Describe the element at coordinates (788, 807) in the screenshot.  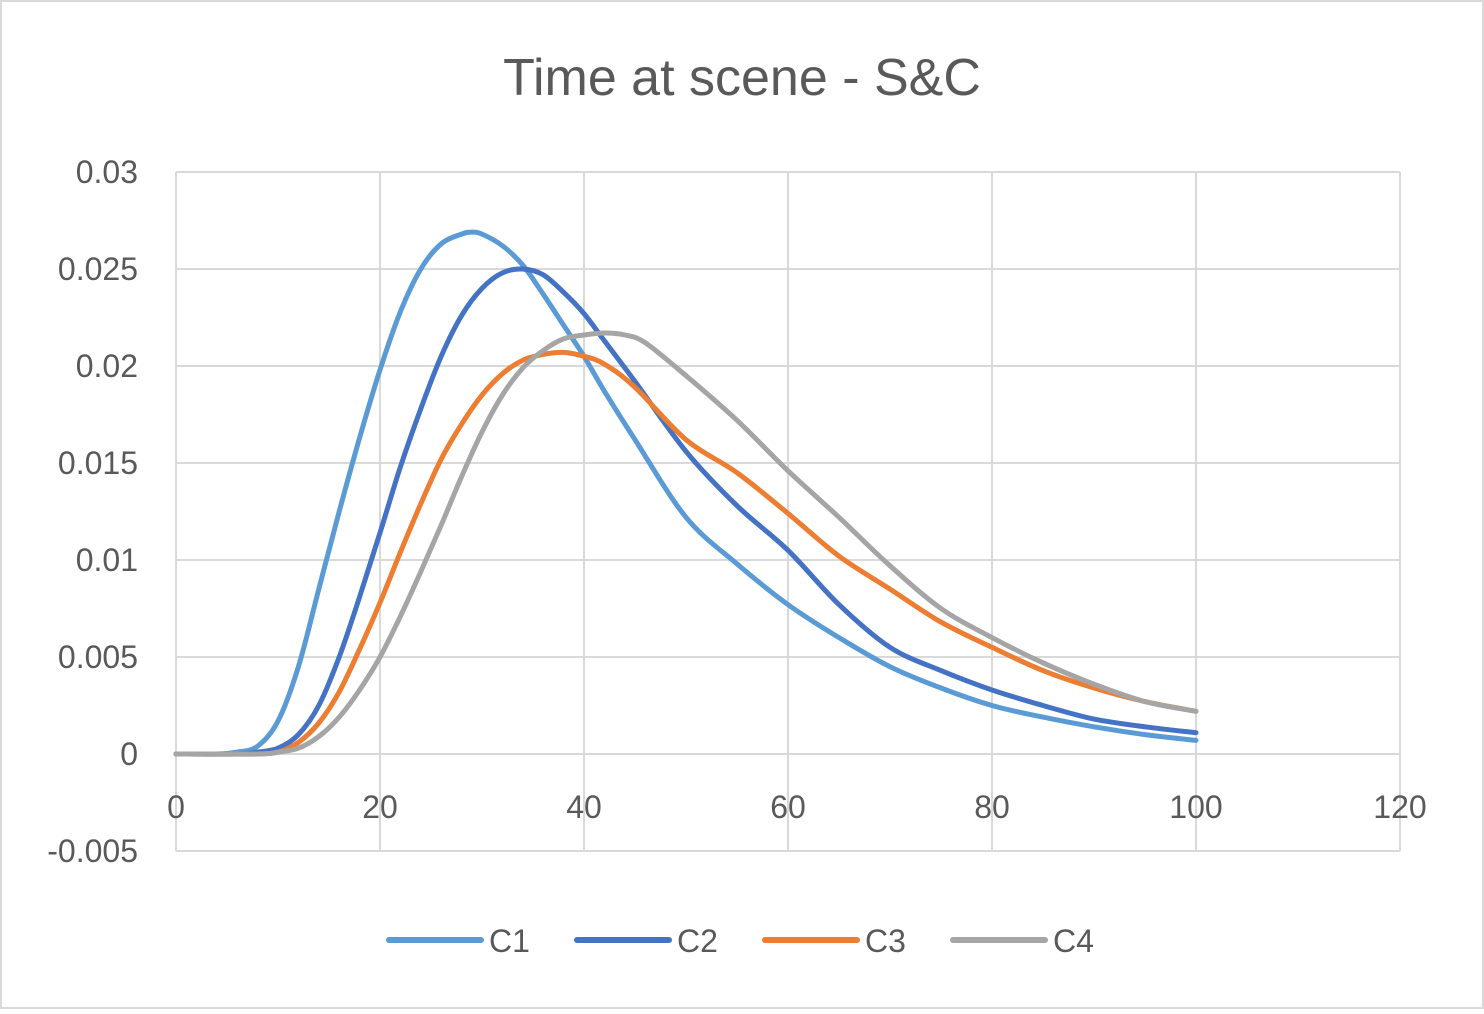
I see `x-tick-label: 60` at that location.